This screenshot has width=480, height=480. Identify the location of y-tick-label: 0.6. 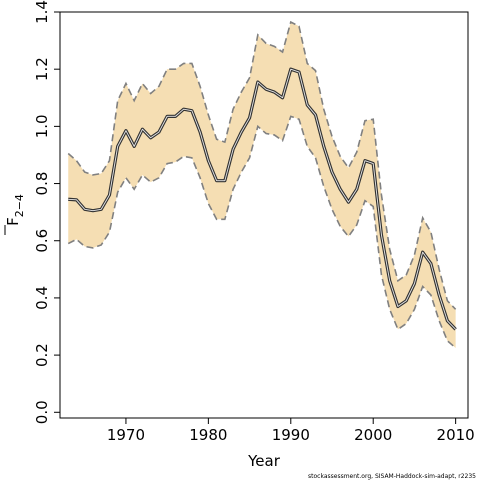
(42, 241).